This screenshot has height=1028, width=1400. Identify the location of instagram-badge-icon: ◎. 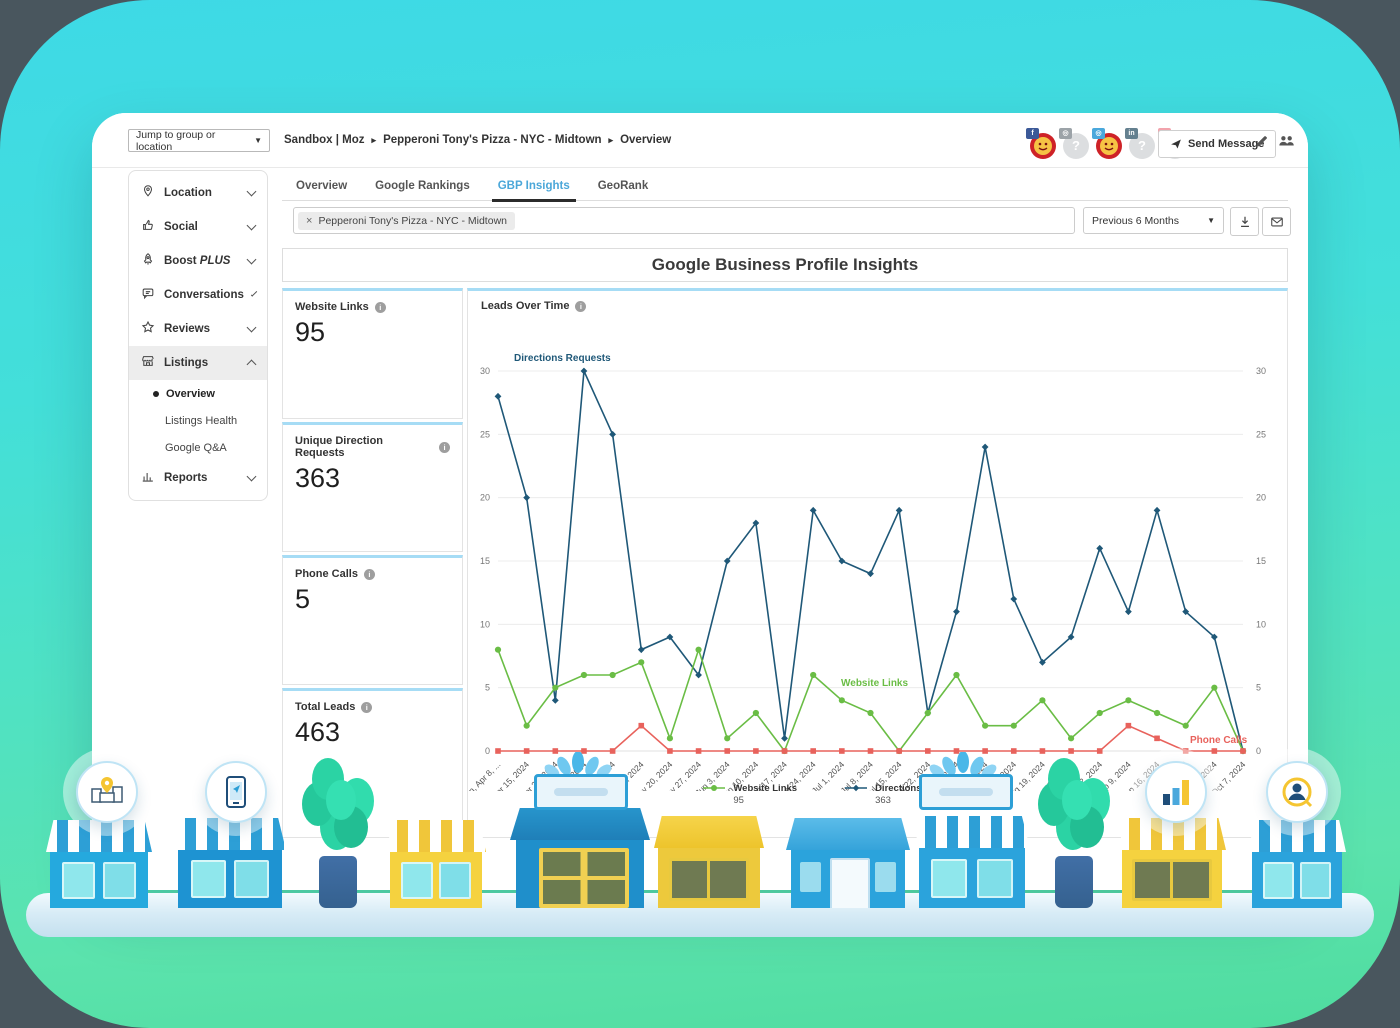
(1065, 133).